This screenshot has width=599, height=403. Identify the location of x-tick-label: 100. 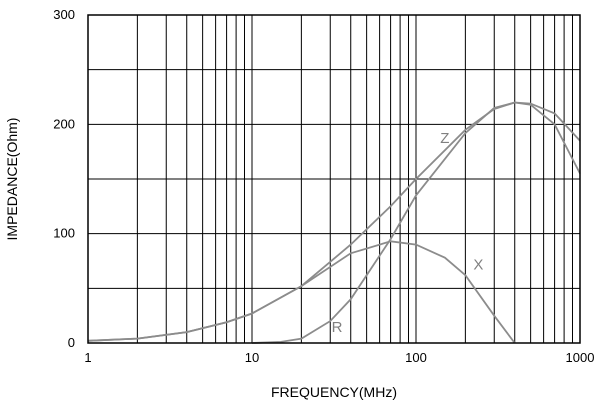
(416, 357).